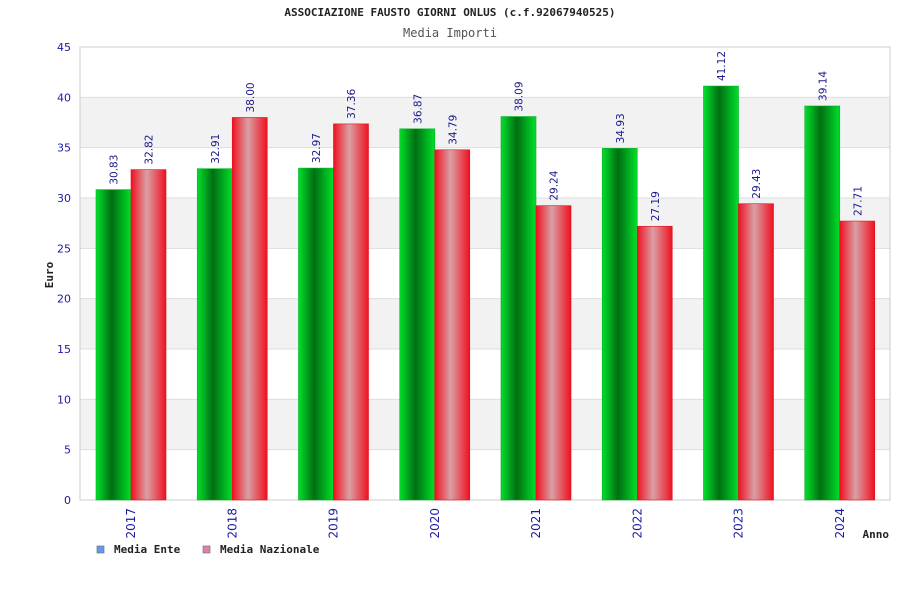  I want to click on y-axis: 0 5 10 15 20 25 30 35 40 45, so click(64, 274).